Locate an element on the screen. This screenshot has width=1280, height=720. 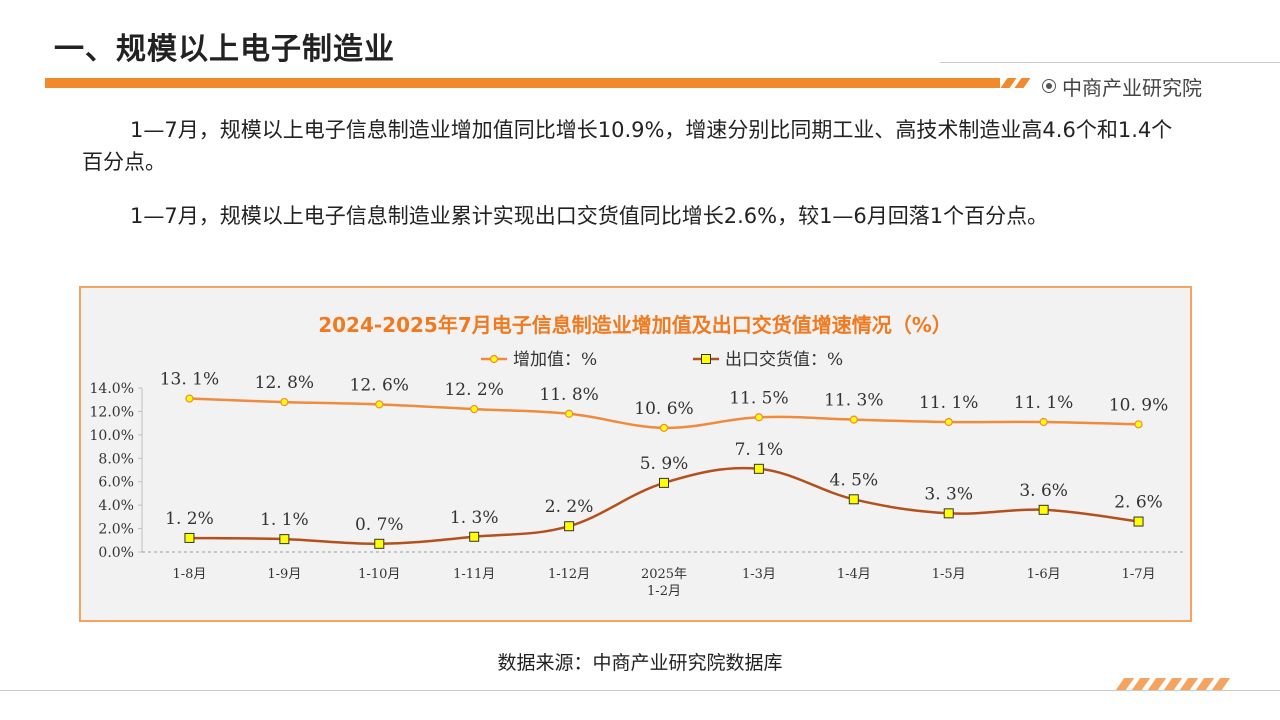
y-tick-label: 12.0% is located at coordinates (112, 412).